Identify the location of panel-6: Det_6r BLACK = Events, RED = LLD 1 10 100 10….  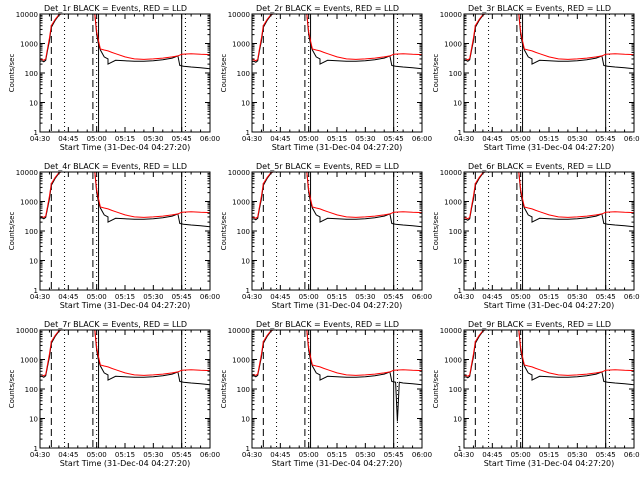
(536, 236).